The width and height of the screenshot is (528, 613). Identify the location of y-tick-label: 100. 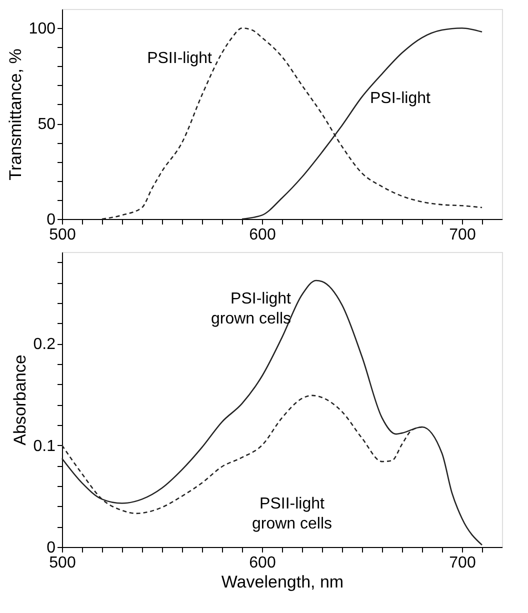
(42, 29).